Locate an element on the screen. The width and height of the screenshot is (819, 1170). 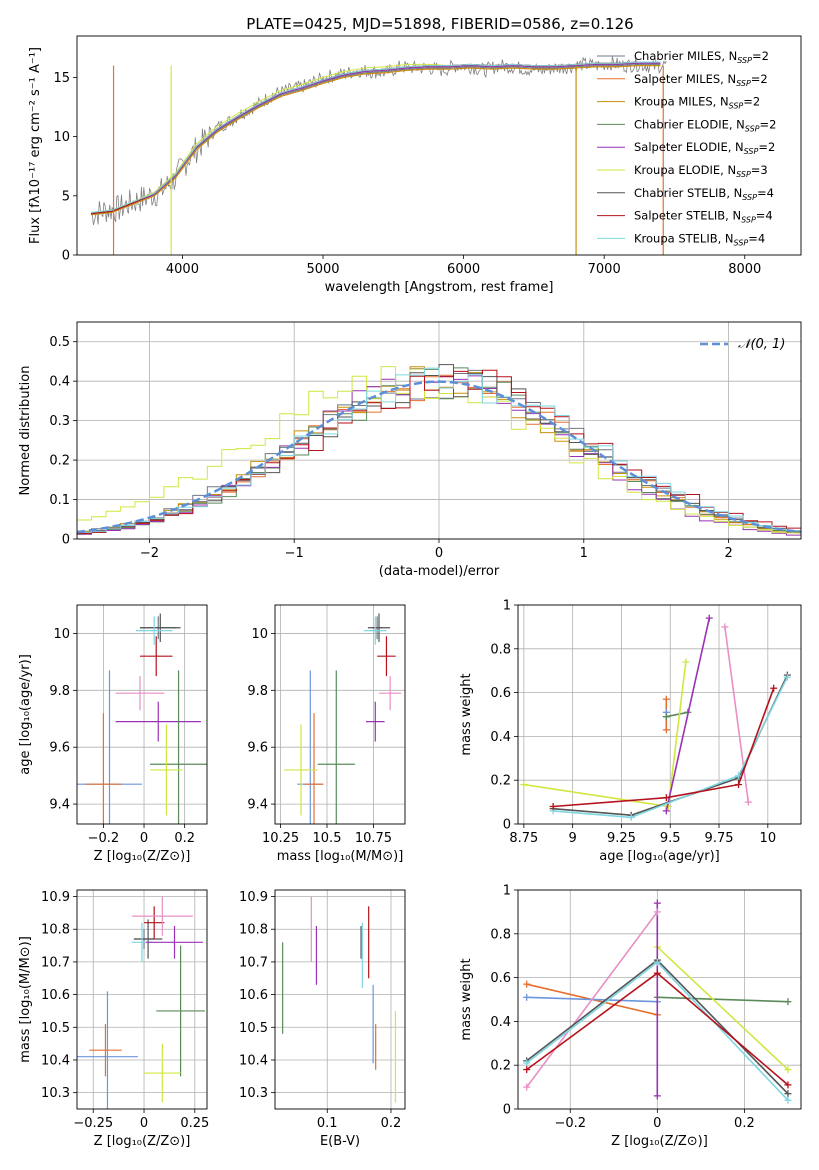
legend-entry: Salpeter STELIB, NSSP=4 is located at coordinates (703, 217).